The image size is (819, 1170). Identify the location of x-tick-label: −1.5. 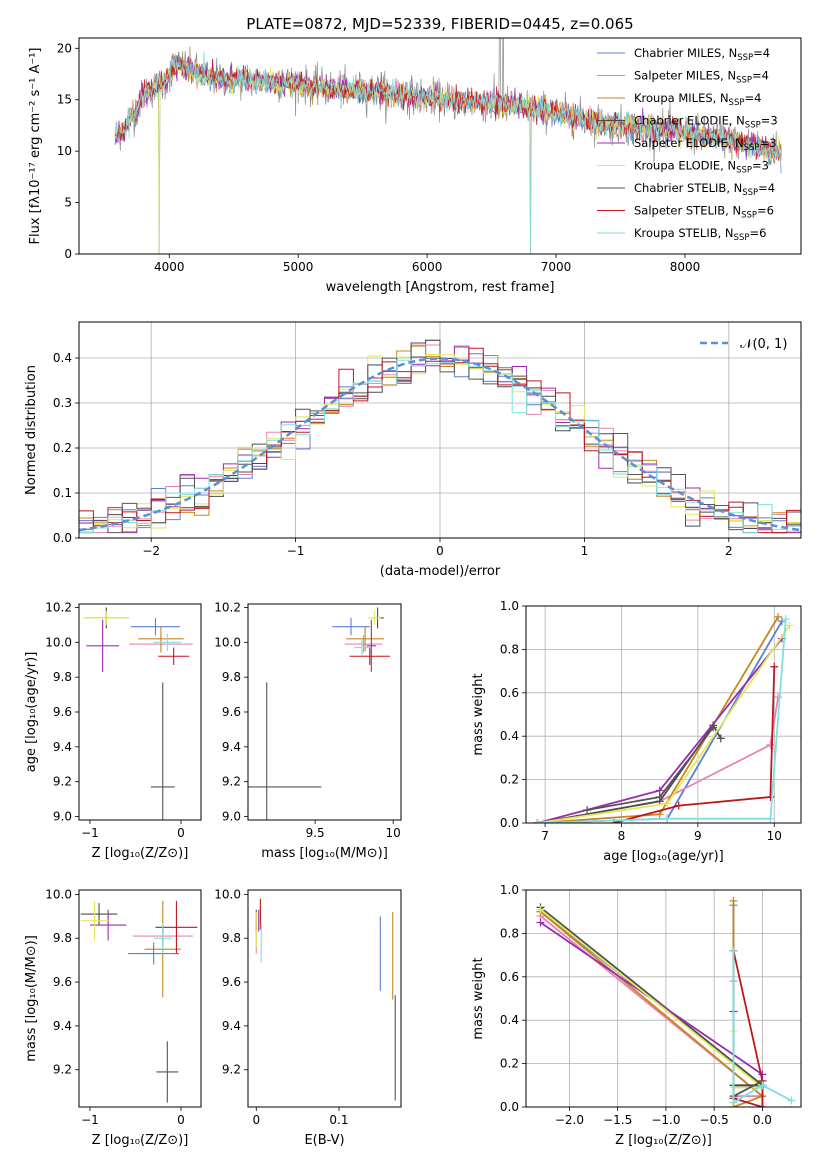
(617, 1120).